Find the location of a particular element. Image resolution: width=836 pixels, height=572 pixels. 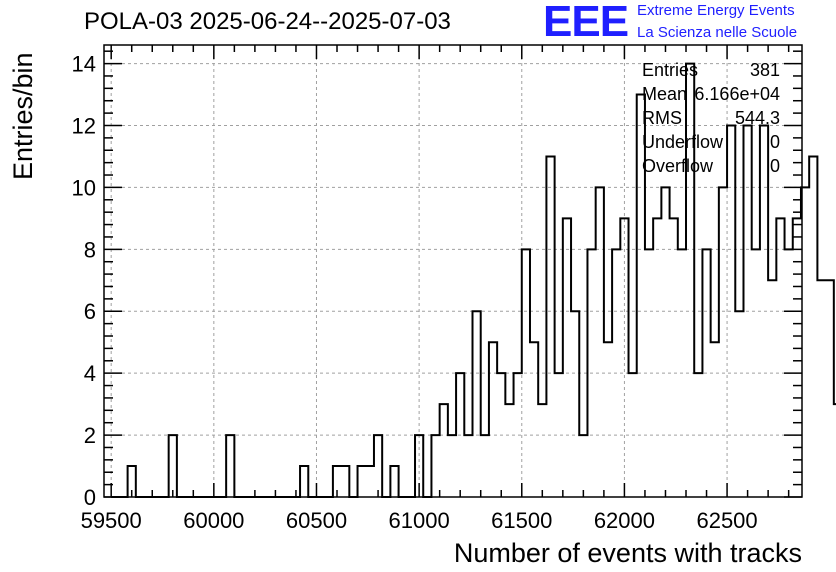

stats-underflow-value: 0 is located at coordinates (774, 142).